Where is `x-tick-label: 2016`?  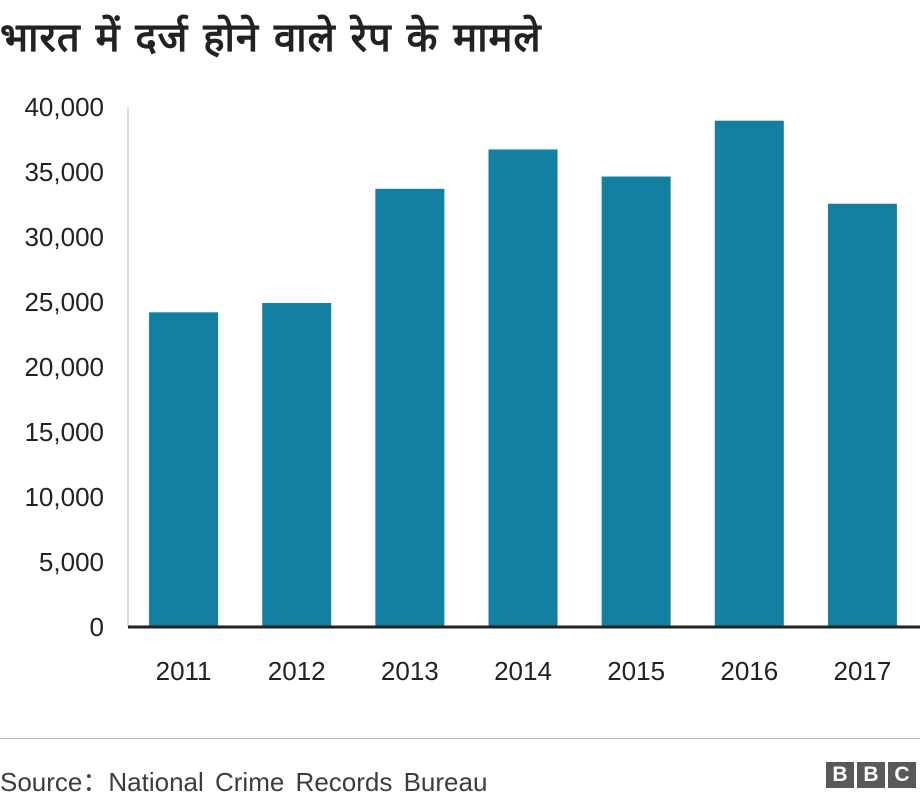
x-tick-label: 2016 is located at coordinates (749, 671).